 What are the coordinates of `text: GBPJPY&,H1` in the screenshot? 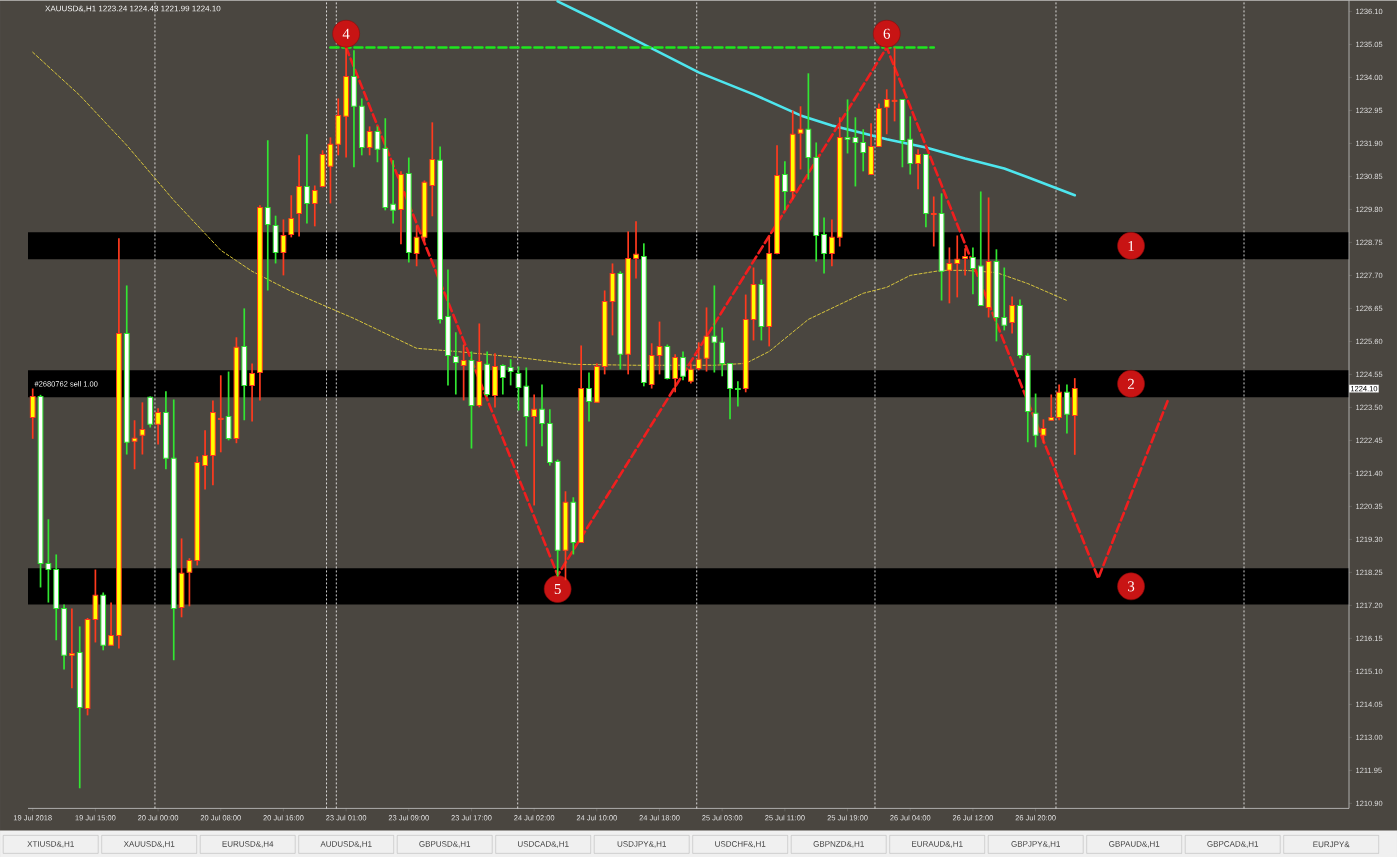 It's located at (1035, 844).